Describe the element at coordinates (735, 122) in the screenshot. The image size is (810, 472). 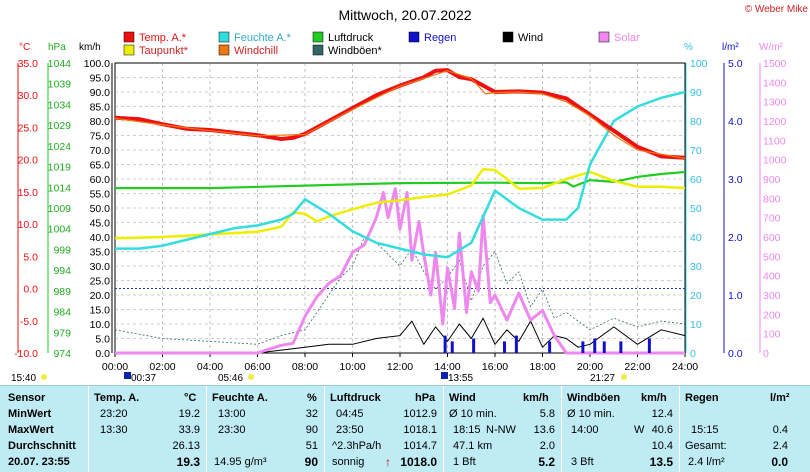
I see `rain-tick-label: 4.0` at that location.